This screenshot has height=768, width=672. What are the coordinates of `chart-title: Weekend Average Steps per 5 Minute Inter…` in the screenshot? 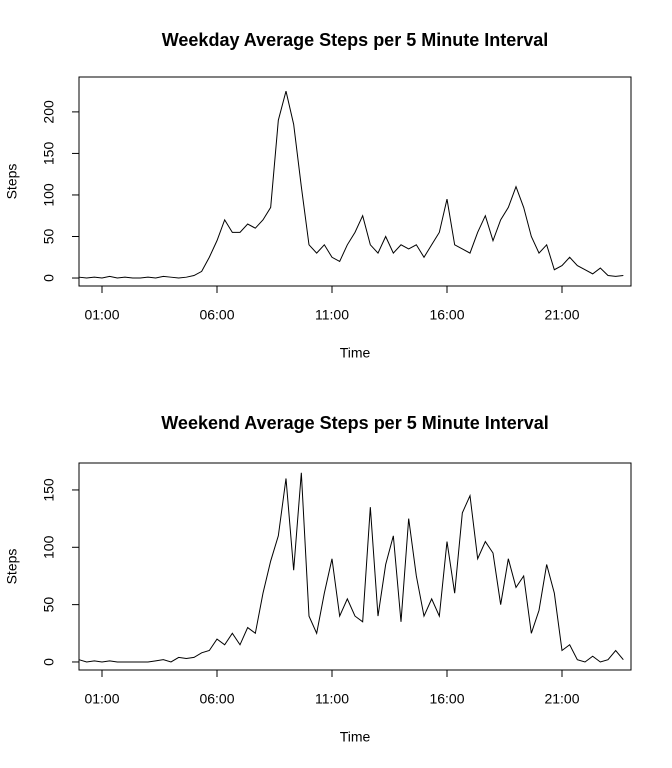 It's located at (354, 423).